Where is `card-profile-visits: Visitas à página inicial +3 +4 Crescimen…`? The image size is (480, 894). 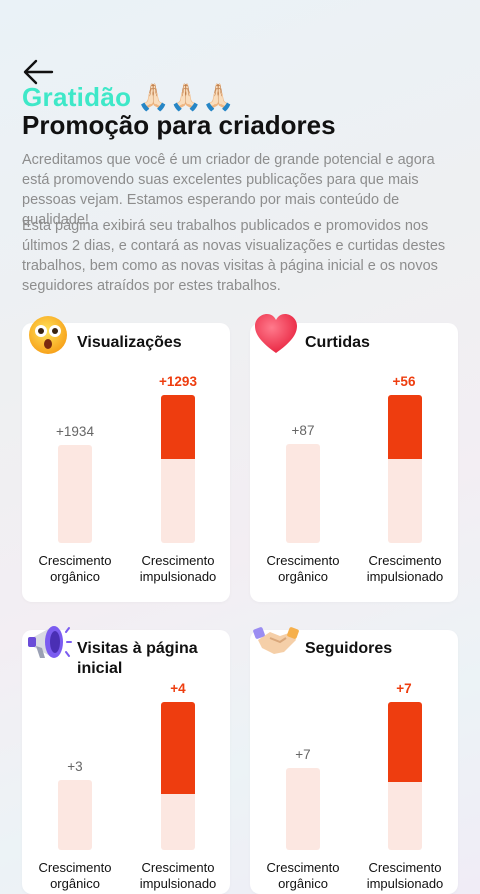 card-profile-visits: Visitas à página inicial +3 +4 Crescimen… is located at coordinates (126, 760).